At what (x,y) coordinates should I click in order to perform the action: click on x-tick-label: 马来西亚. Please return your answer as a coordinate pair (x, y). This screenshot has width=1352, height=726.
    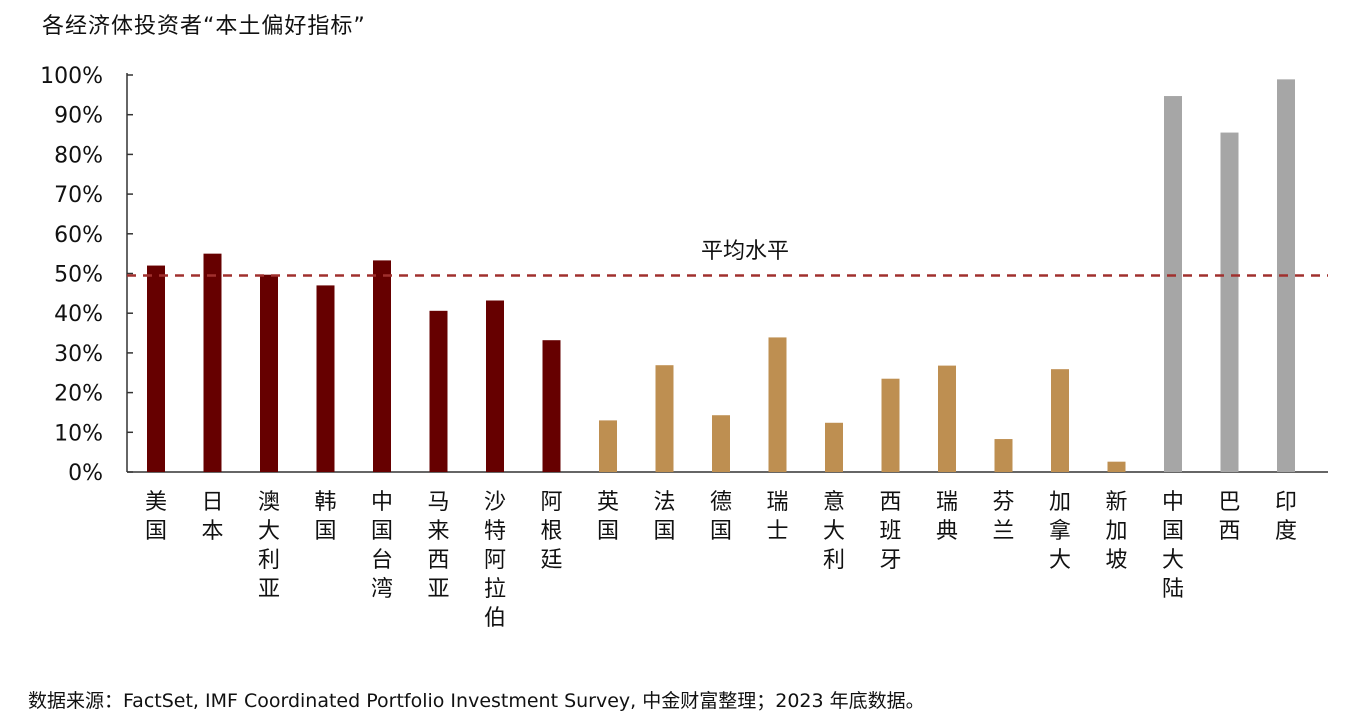
    Looking at the image, I should click on (438, 546).